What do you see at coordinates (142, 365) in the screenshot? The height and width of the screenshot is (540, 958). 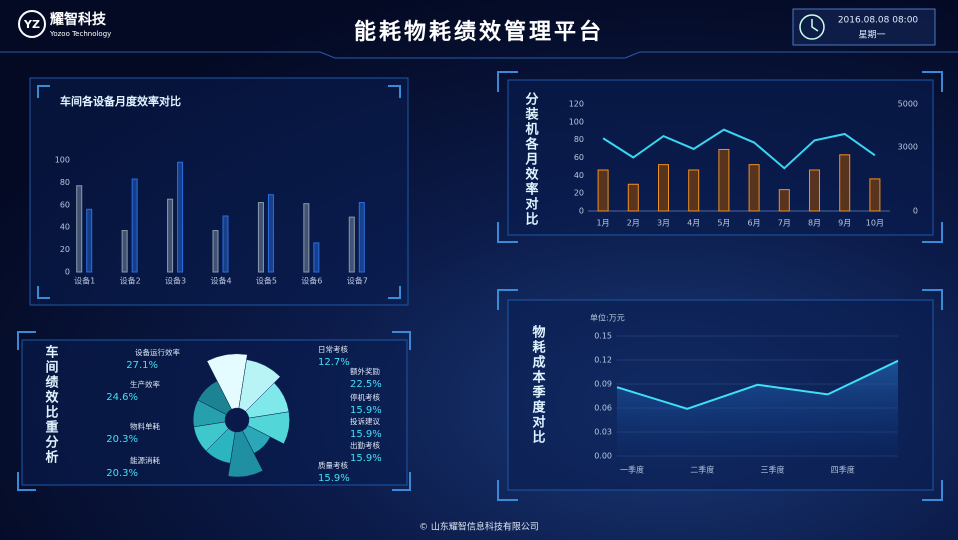 I see `rose-value-label: 27.1%` at bounding box center [142, 365].